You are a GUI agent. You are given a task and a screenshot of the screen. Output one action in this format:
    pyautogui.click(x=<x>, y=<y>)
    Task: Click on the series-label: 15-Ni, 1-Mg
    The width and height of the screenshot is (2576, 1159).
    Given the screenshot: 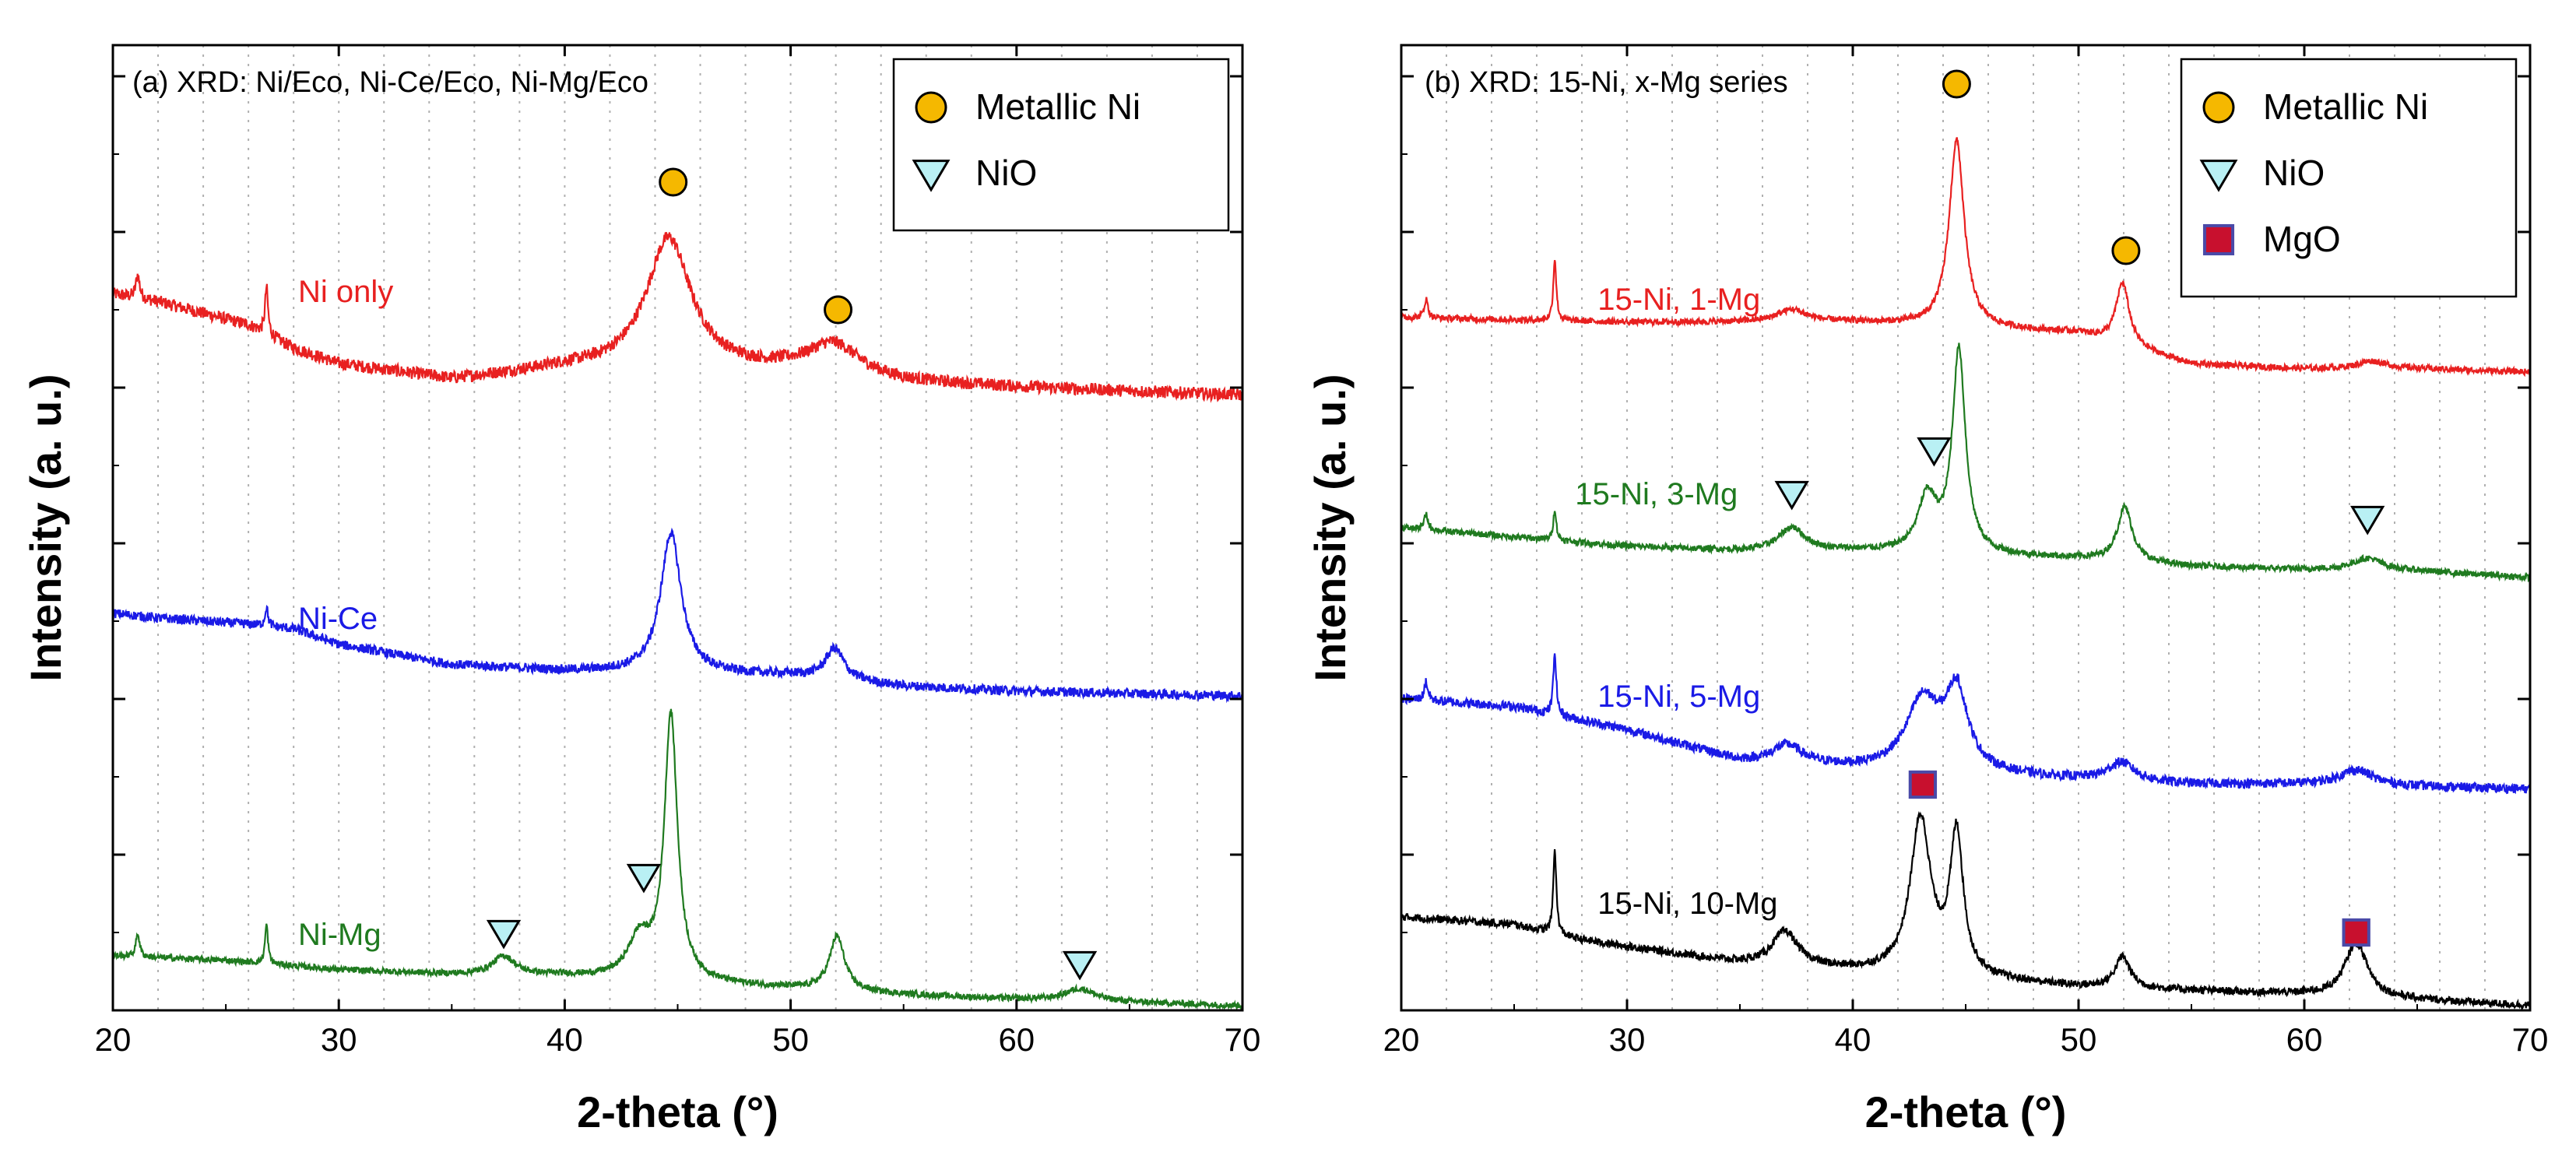 What is the action you would take?
    pyautogui.click(x=1679, y=300)
    